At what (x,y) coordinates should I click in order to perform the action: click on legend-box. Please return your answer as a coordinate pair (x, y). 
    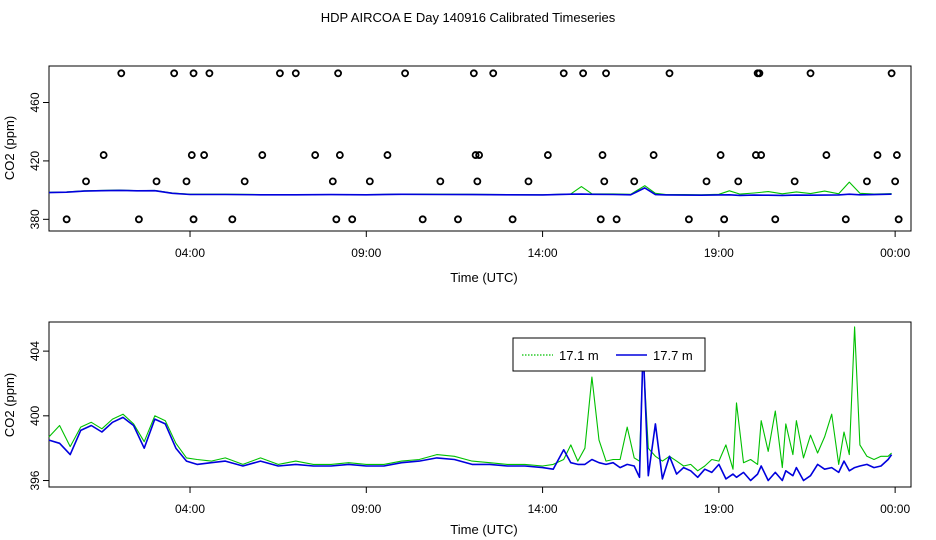
    Looking at the image, I should click on (609, 354).